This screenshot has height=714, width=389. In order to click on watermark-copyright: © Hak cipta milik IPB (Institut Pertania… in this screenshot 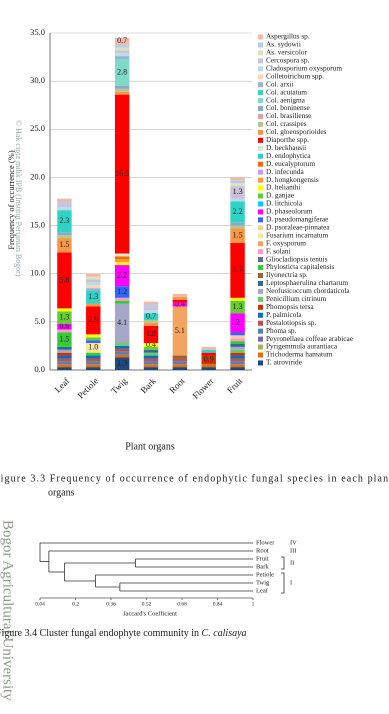, I will do `click(18, 198)`.